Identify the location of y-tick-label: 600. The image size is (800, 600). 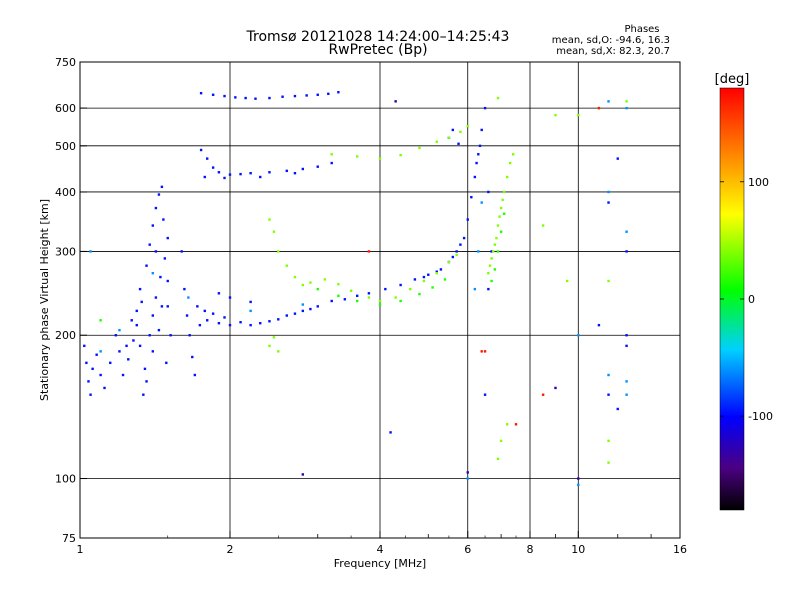
(65, 108).